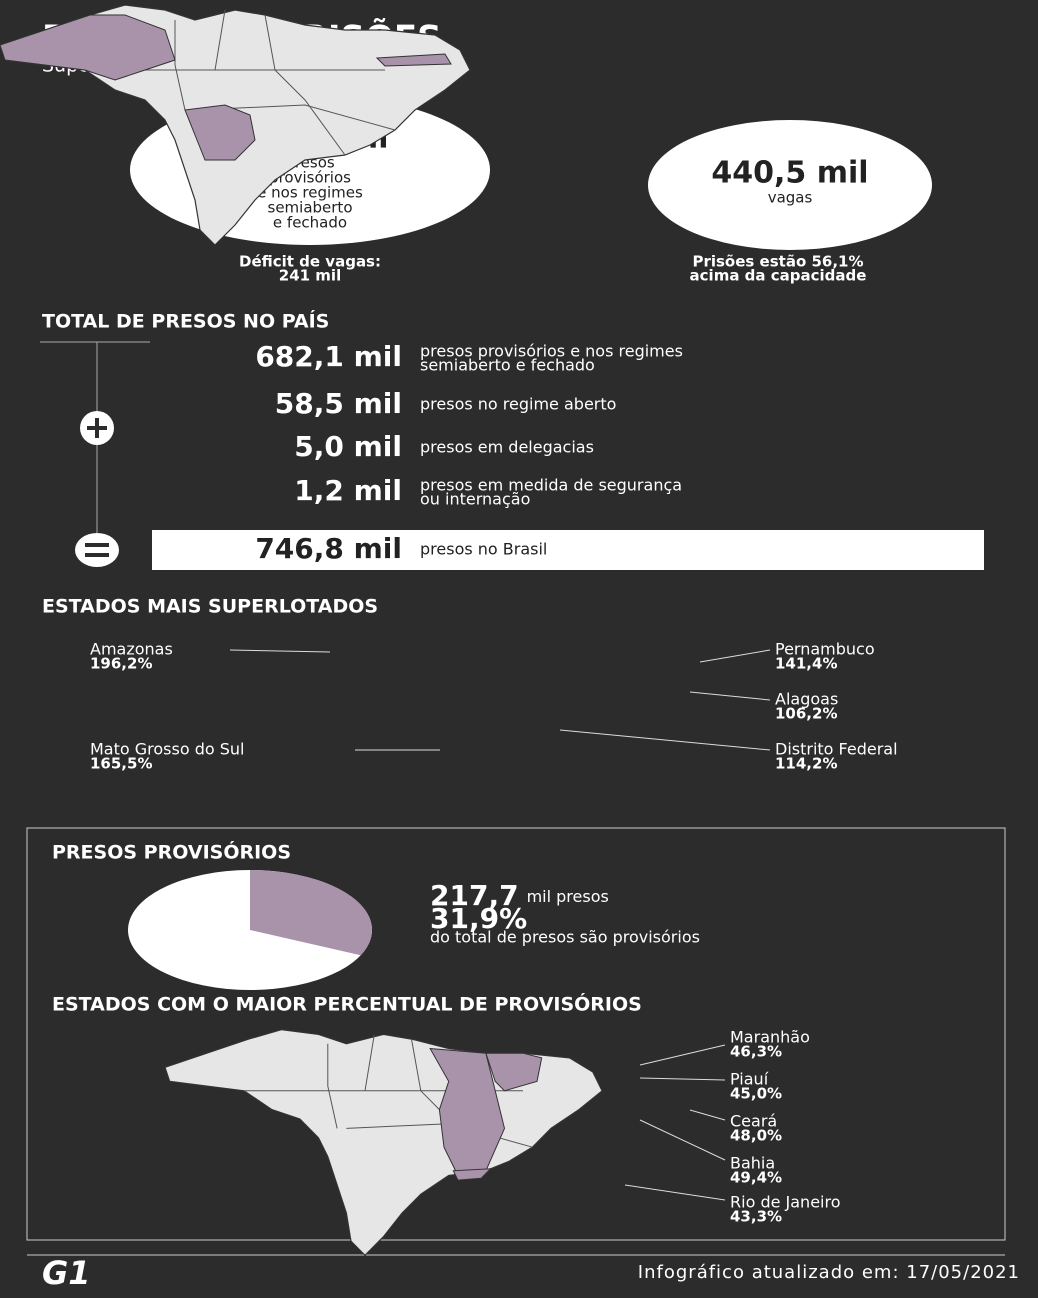 The height and width of the screenshot is (1298, 1038). I want to click on equals-icon, so click(97, 550).